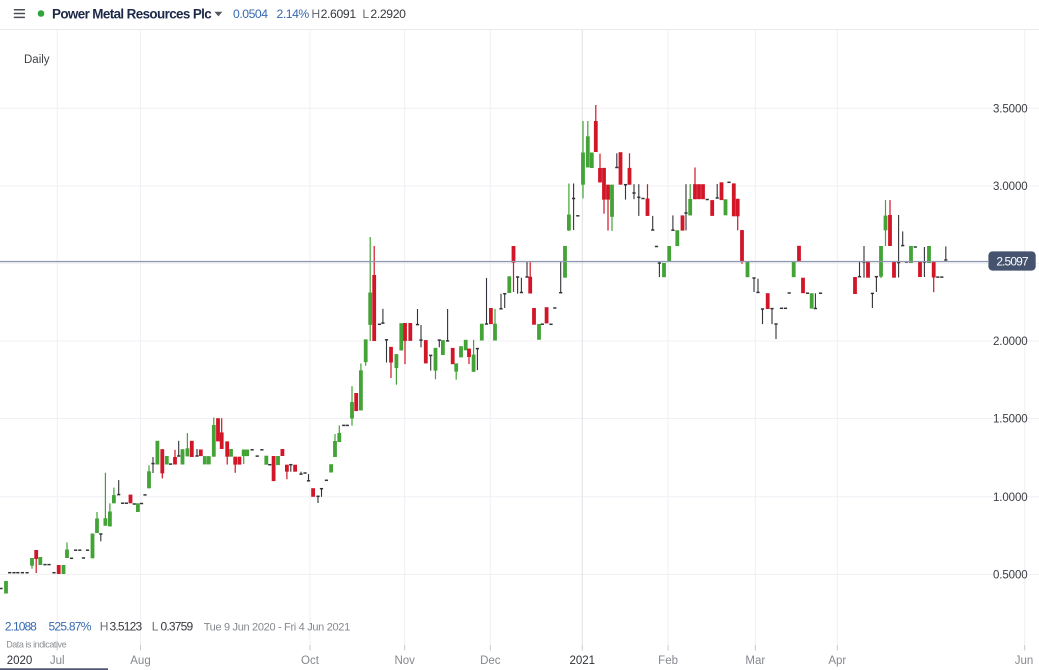 This screenshot has width=1039, height=670. I want to click on svg-text: 2.14%, so click(293, 14).